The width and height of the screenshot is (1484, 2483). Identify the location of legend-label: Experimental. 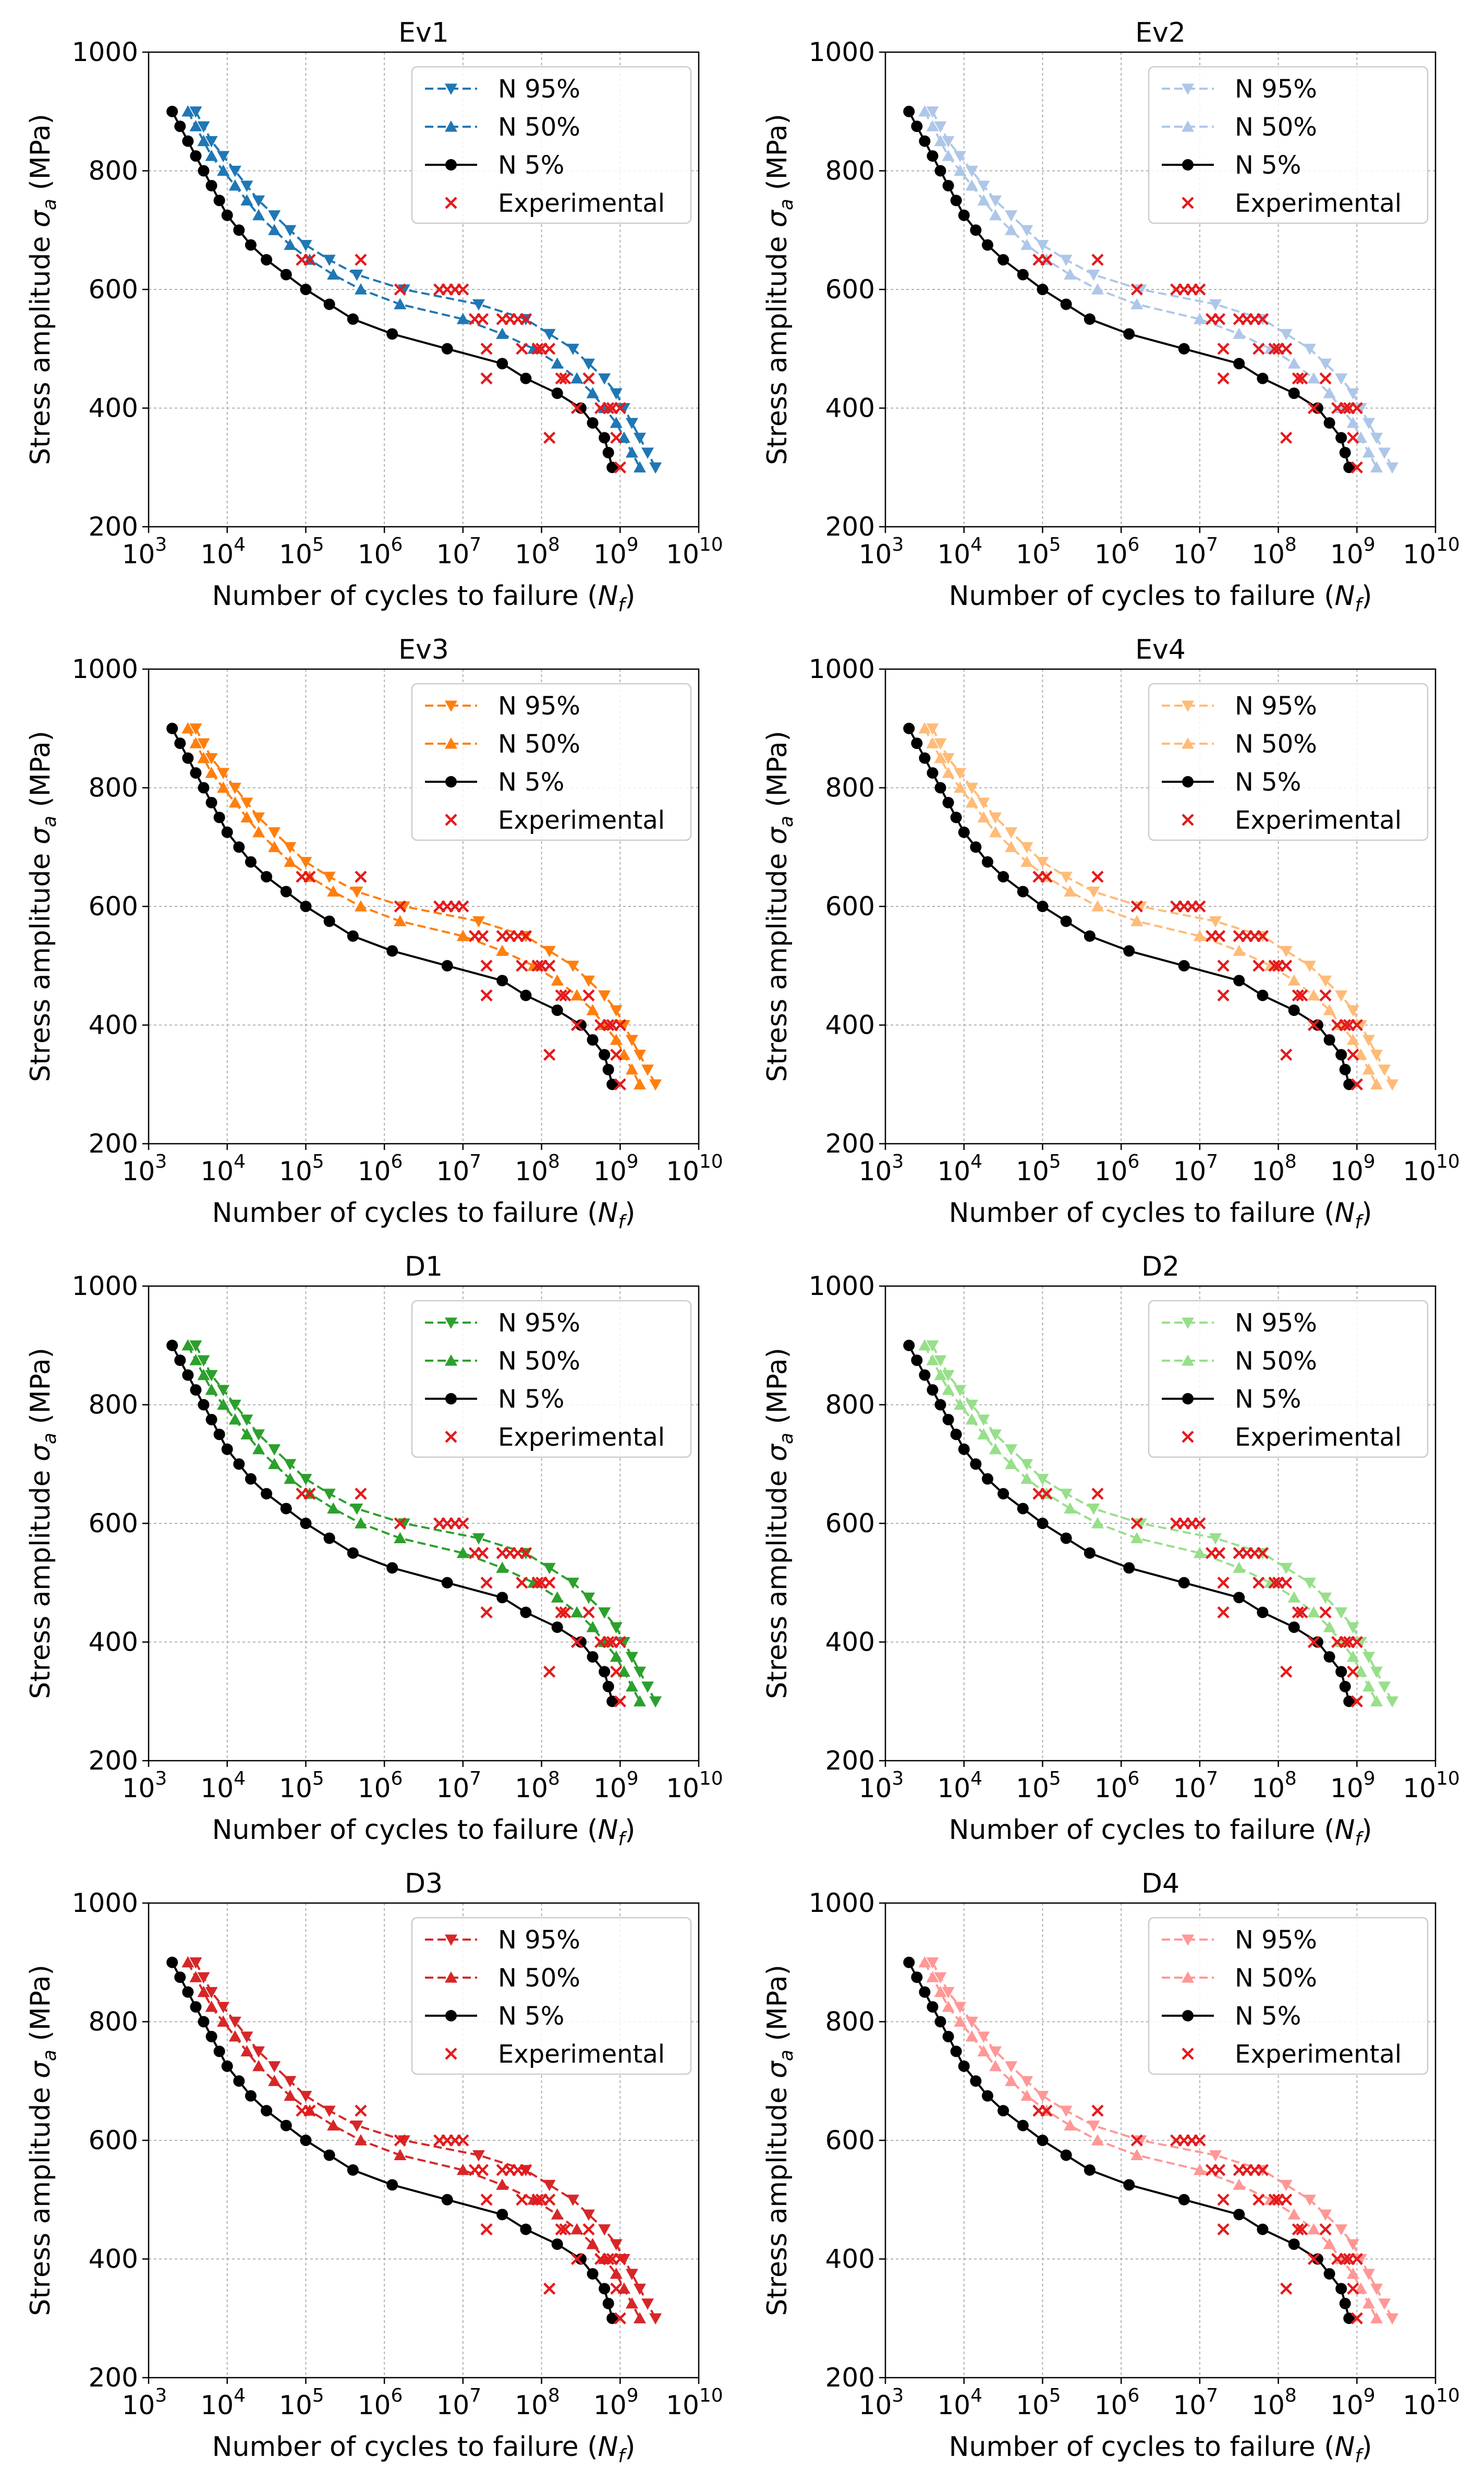
(581, 1438).